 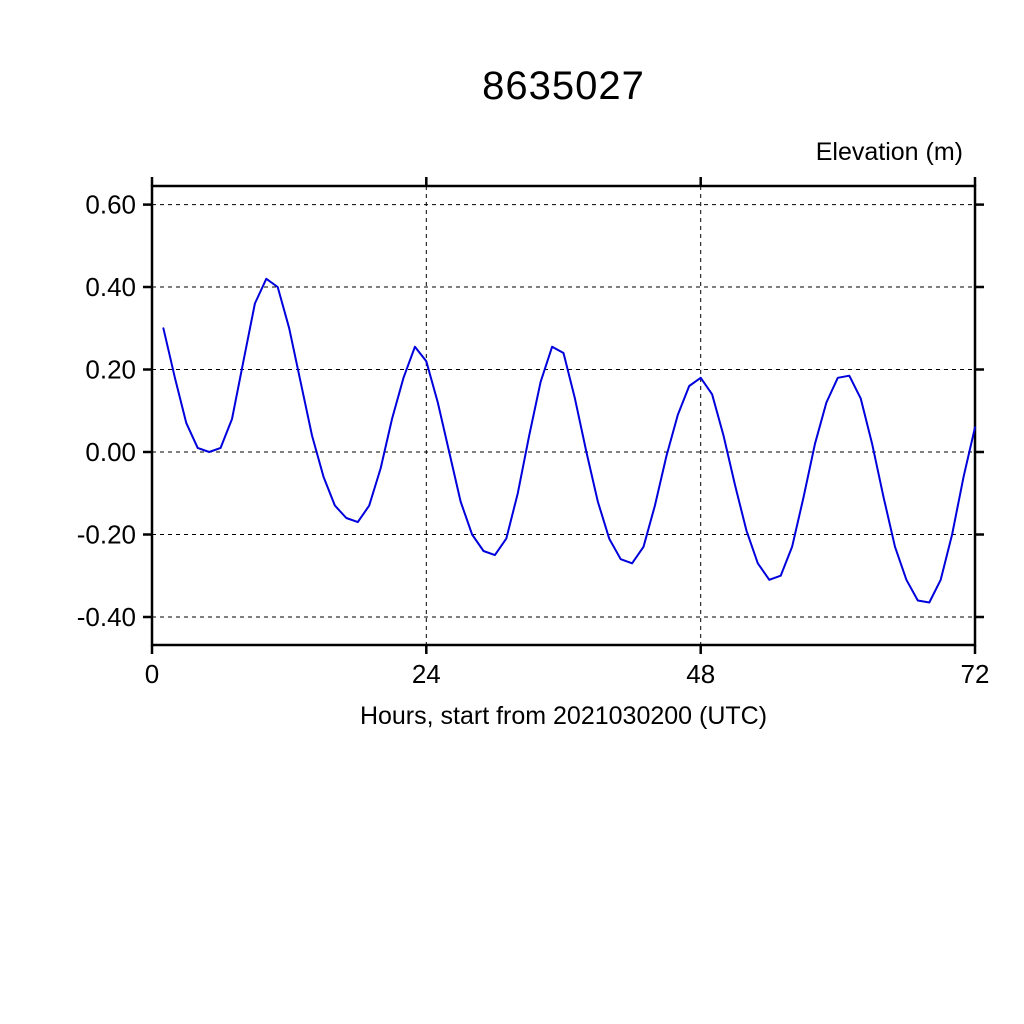 What do you see at coordinates (563, 716) in the screenshot?
I see `x-axis-label: Hours, start from 2021030200 (UTC)` at bounding box center [563, 716].